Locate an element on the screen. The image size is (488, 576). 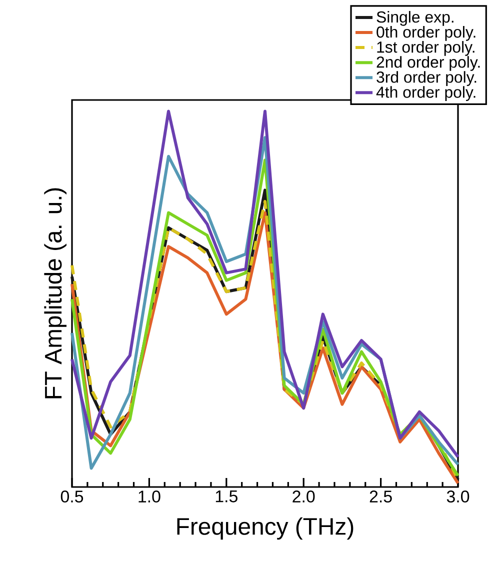
x-tick-label: 2.0 is located at coordinates (303, 496).